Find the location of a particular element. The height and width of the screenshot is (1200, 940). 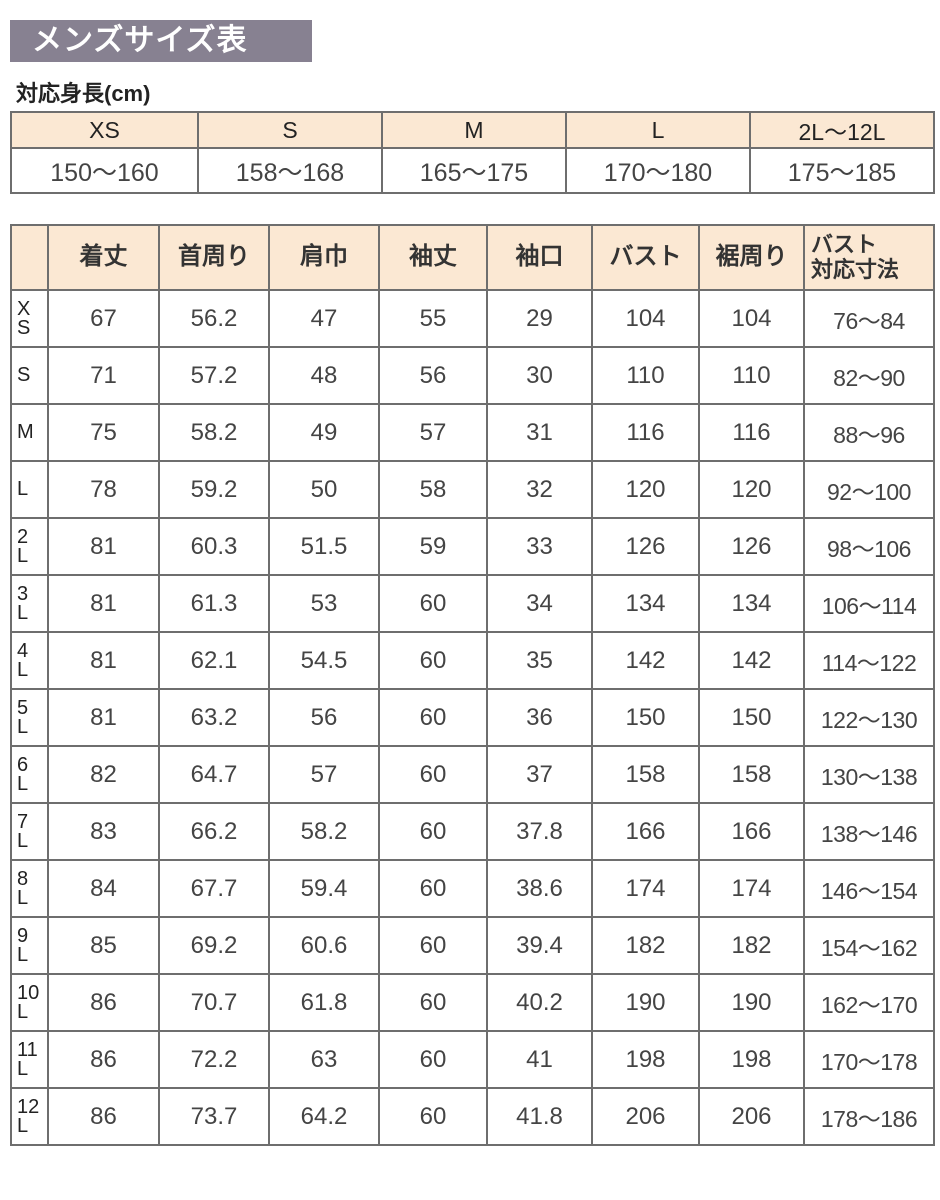

size-cell: M is located at coordinates (29, 432).